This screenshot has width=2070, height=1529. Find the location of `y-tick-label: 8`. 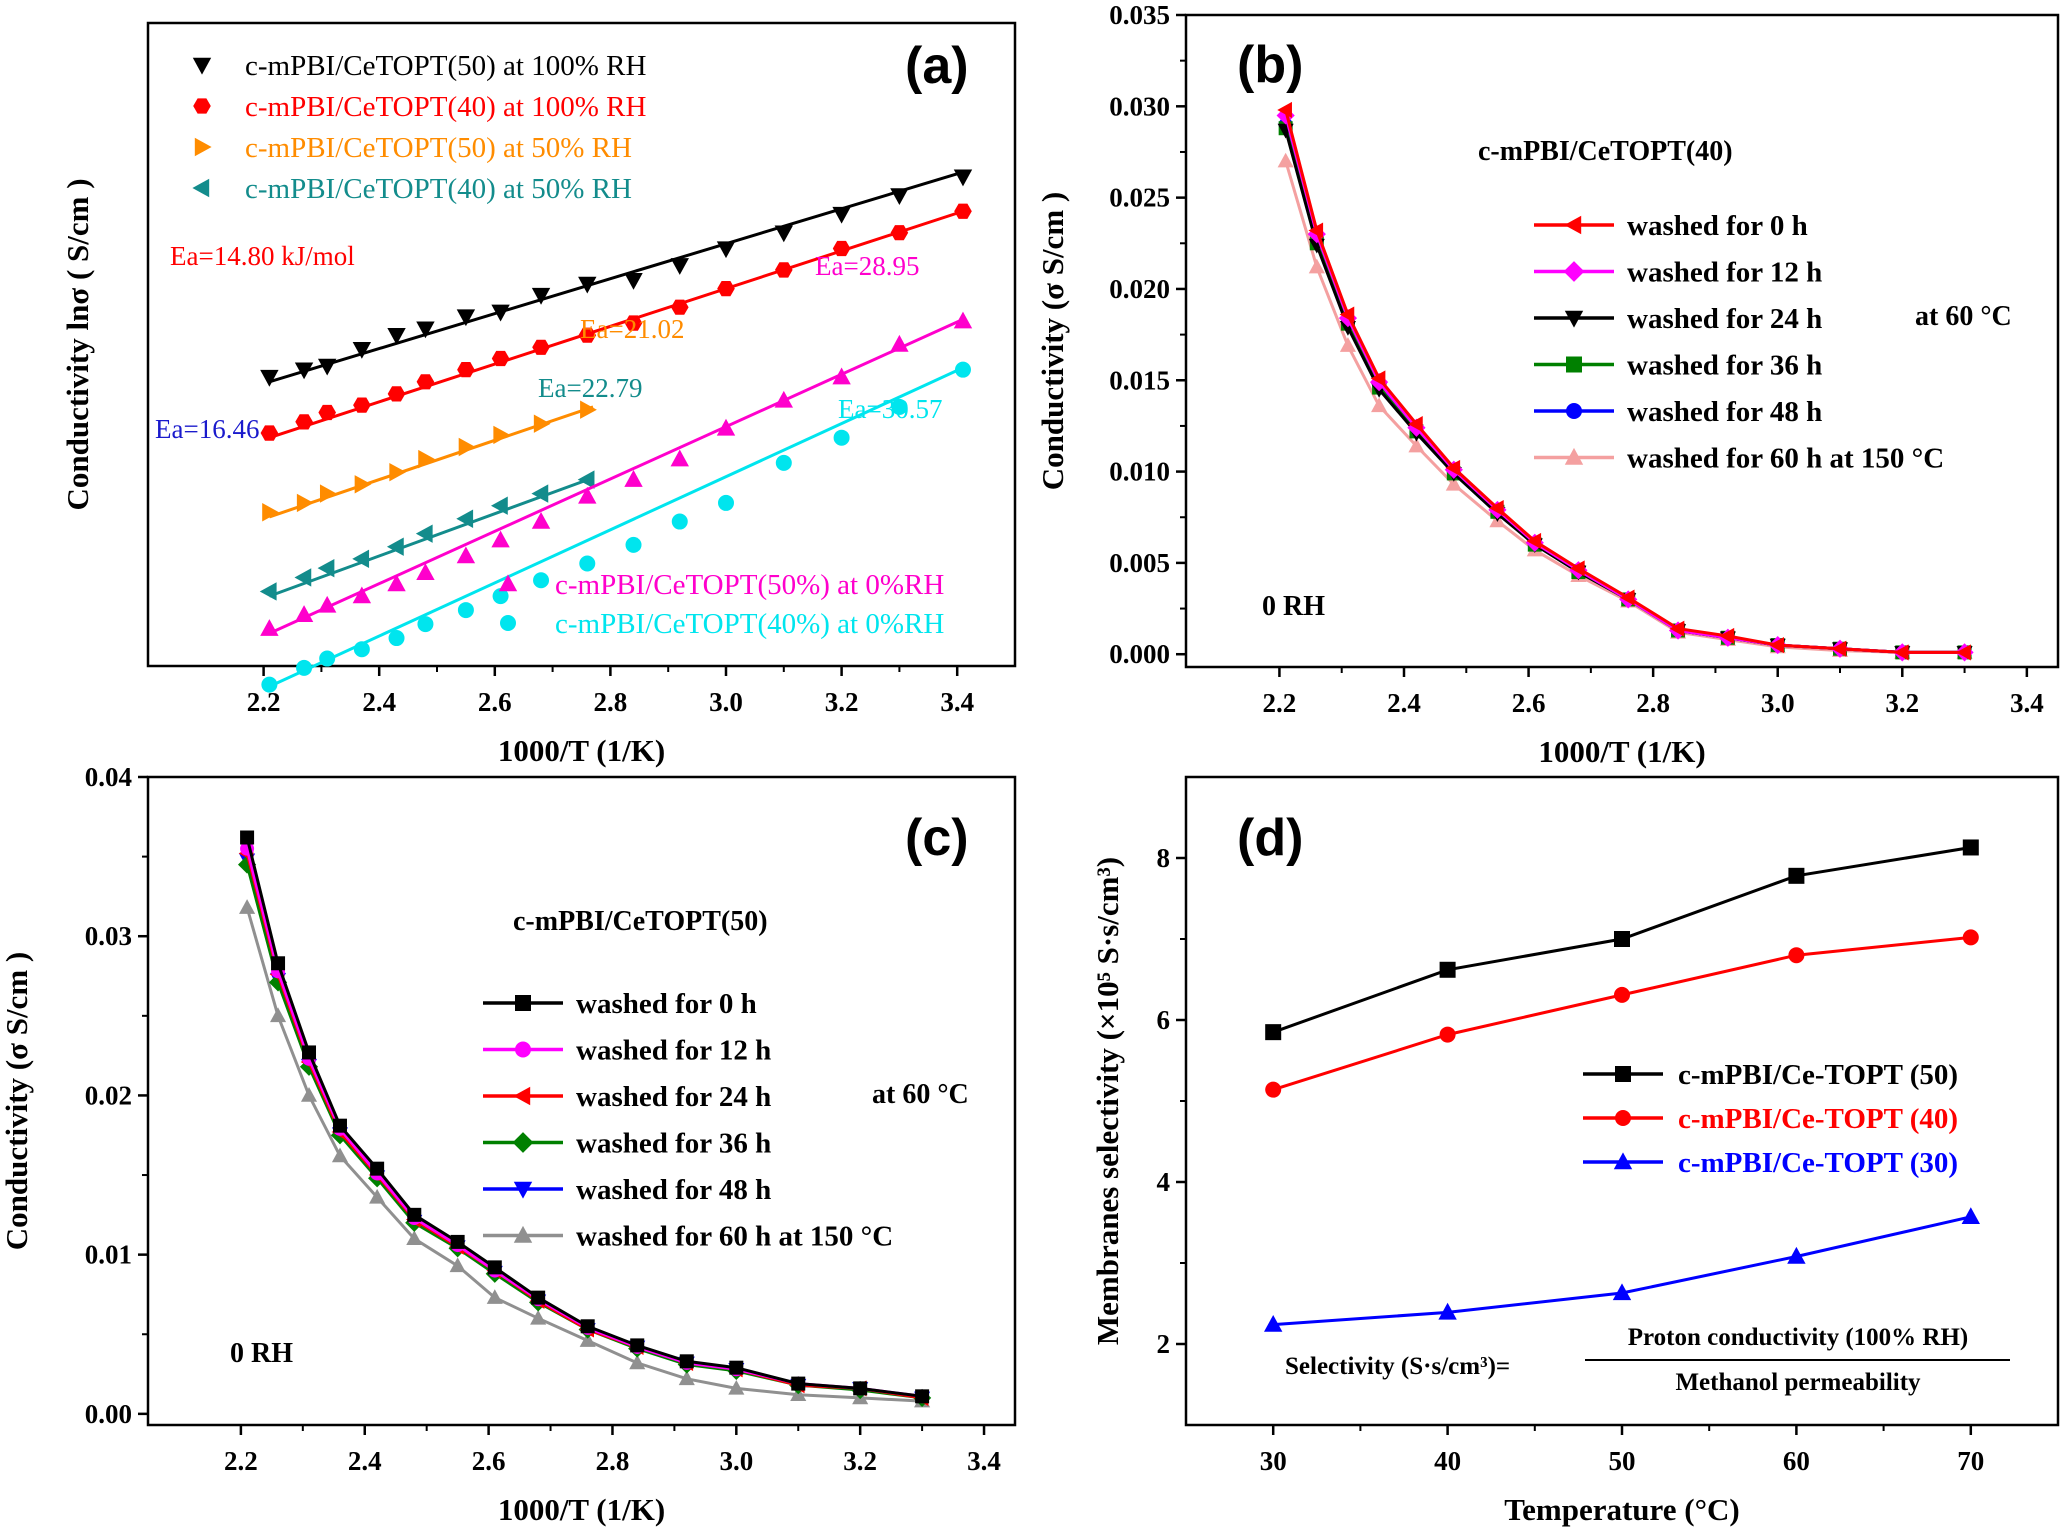

y-tick-label: 8 is located at coordinates (1164, 858).